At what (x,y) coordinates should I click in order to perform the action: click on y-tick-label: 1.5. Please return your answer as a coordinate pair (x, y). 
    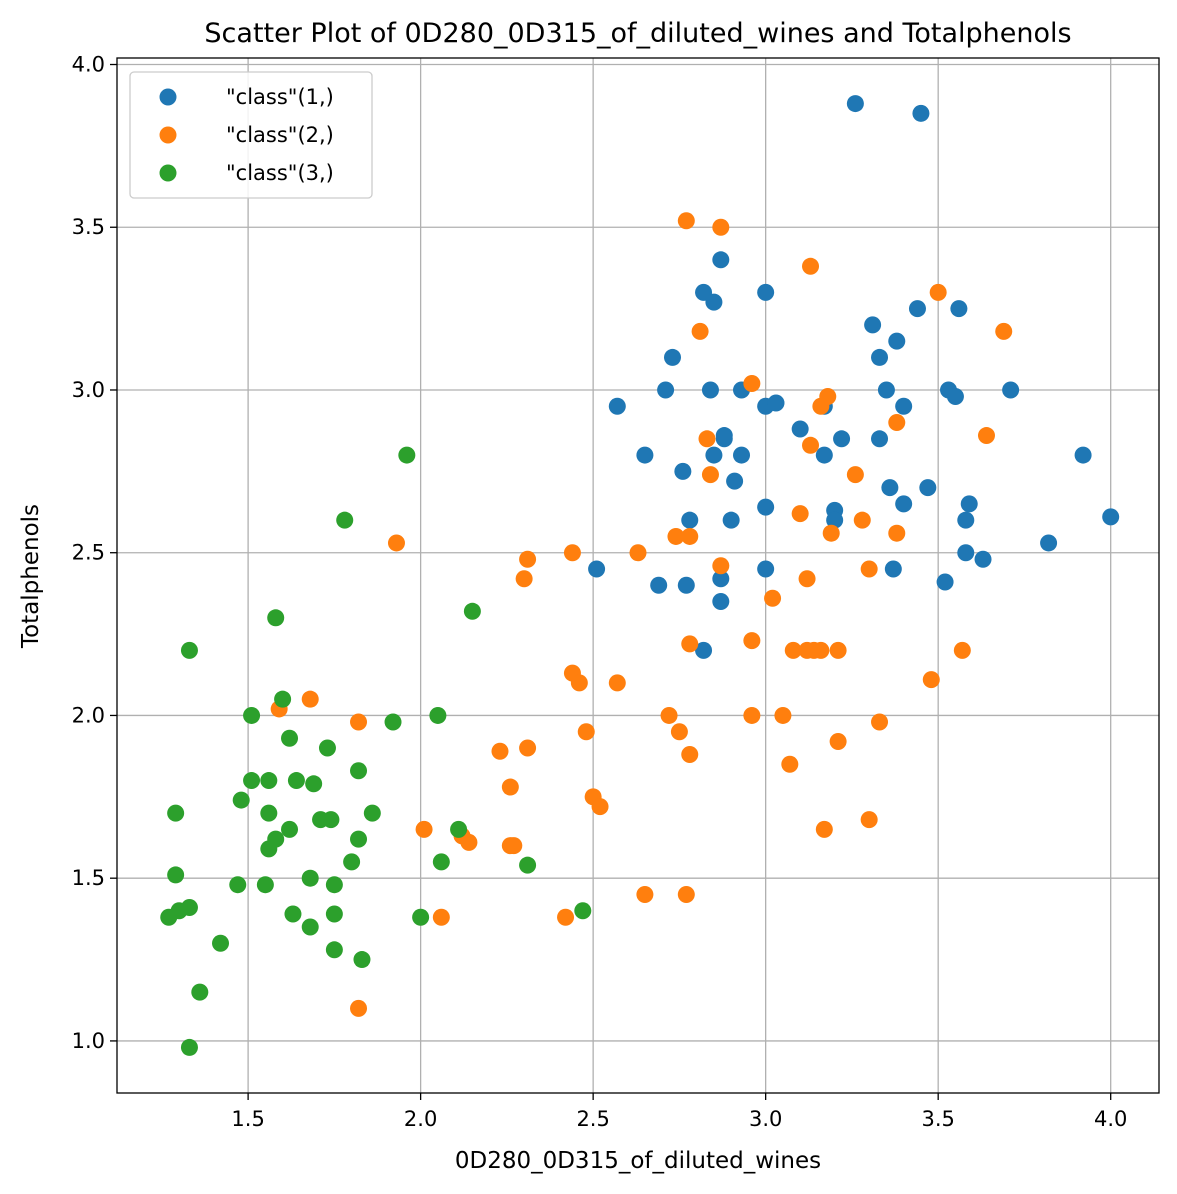
    Looking at the image, I should click on (88, 878).